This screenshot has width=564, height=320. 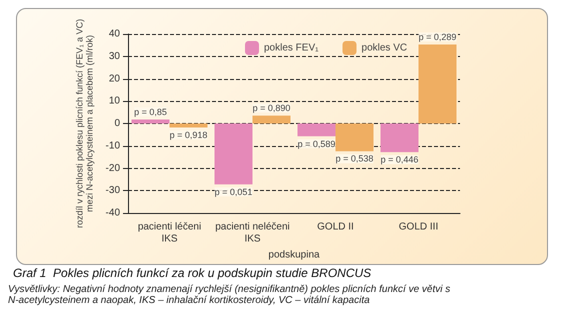 I want to click on annotation: p = 0,446, so click(x=399, y=159).